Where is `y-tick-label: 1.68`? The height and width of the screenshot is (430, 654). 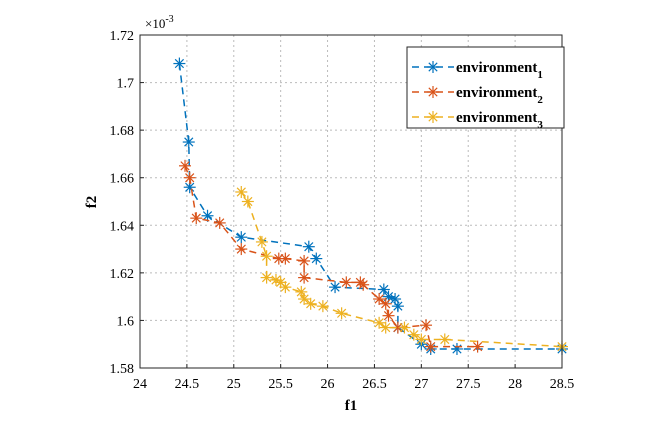 y-tick-label: 1.68 is located at coordinates (122, 131).